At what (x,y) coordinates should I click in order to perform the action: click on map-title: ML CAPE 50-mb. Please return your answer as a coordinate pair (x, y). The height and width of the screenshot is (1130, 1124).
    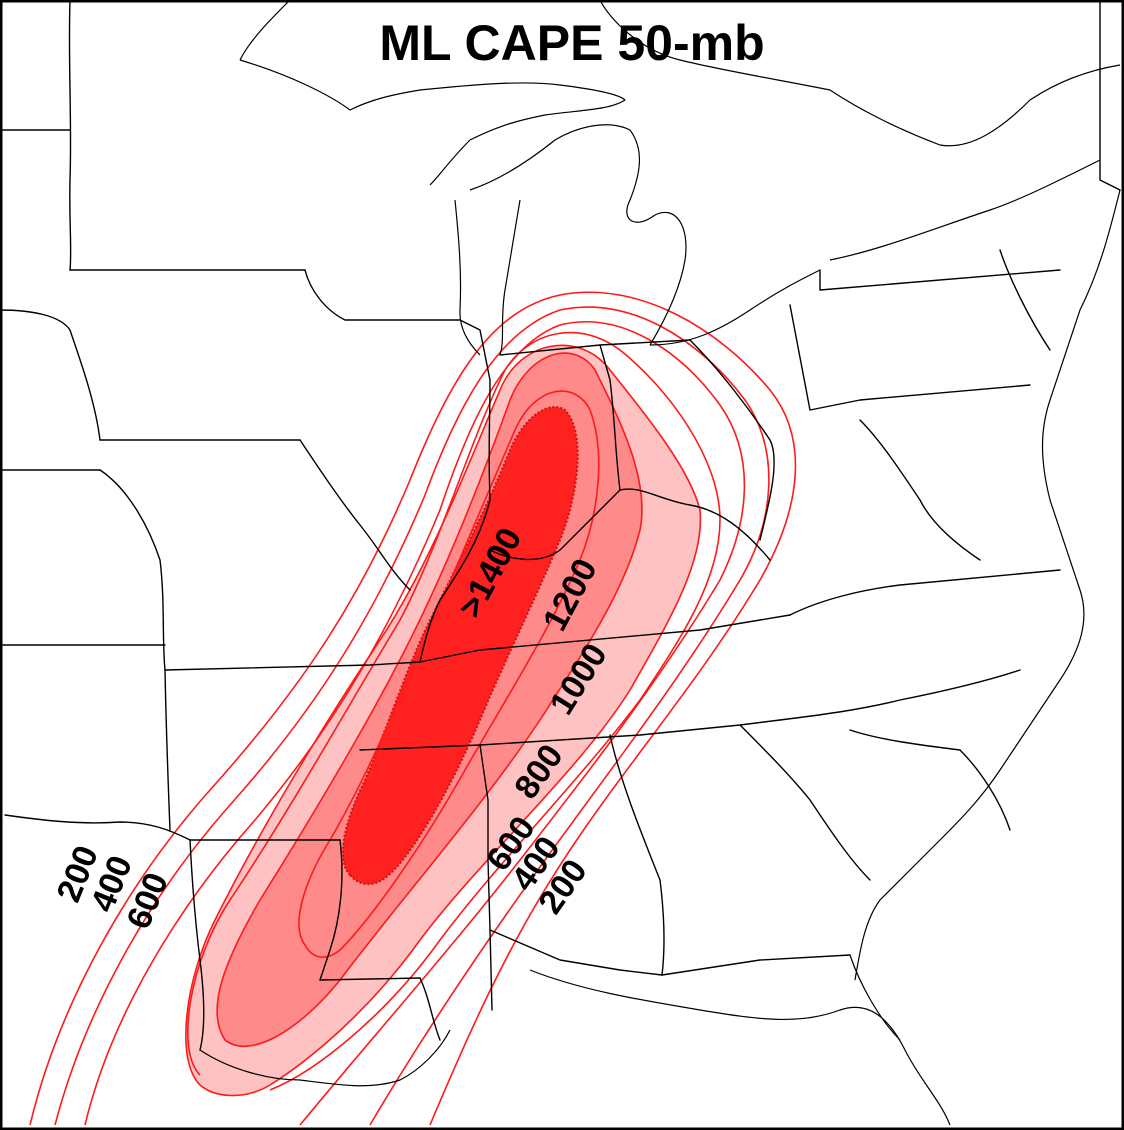
    Looking at the image, I should click on (571, 43).